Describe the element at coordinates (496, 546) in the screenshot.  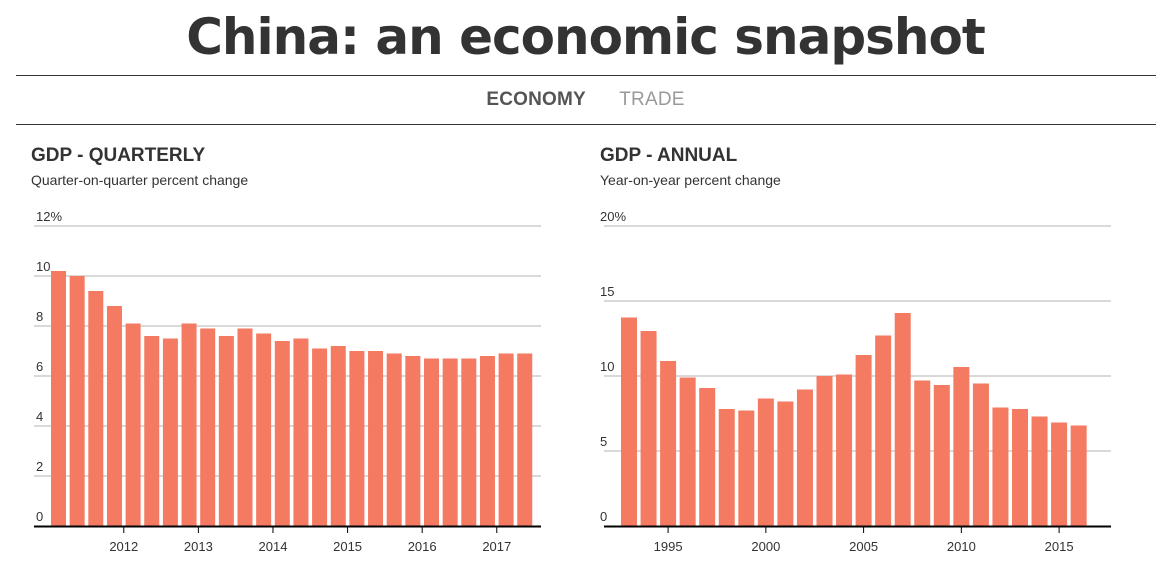
I see `quarterly-xtick-label: 2017` at that location.